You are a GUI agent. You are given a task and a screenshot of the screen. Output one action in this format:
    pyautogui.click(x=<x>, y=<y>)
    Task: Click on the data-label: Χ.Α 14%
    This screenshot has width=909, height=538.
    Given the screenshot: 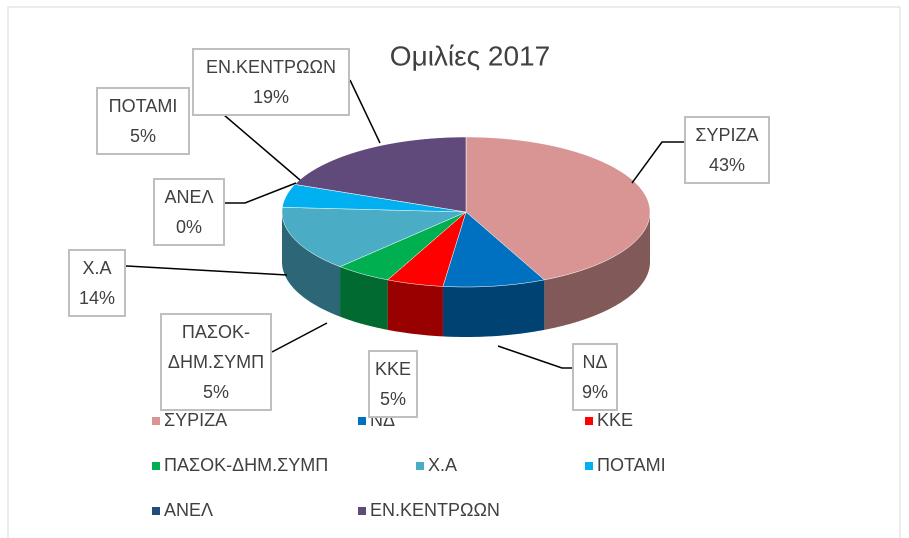 What is the action you would take?
    pyautogui.click(x=97, y=283)
    